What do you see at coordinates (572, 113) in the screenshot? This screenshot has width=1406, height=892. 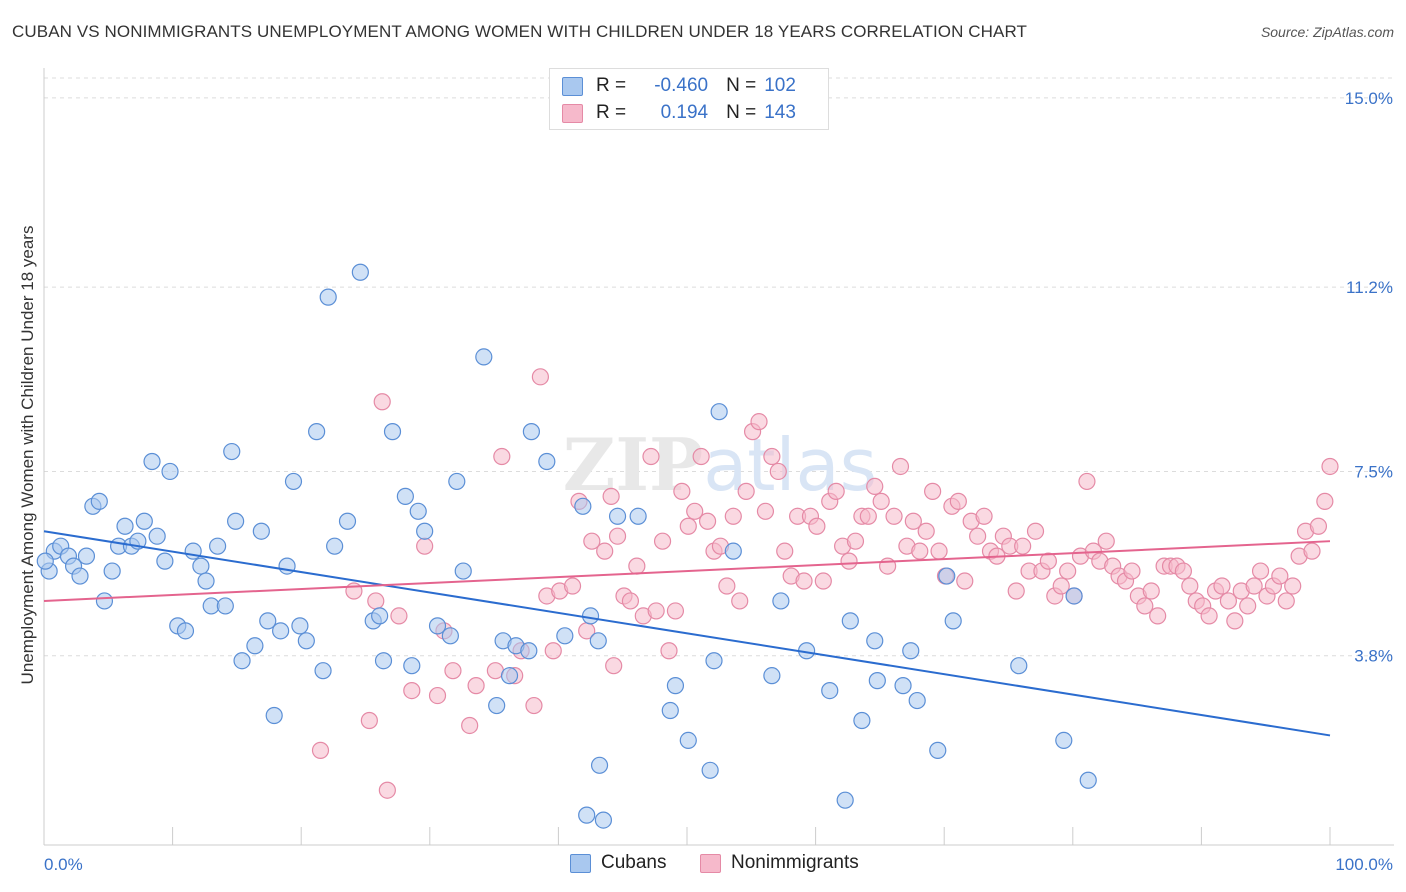 I see `nonimmigrants-swatch` at bounding box center [572, 113].